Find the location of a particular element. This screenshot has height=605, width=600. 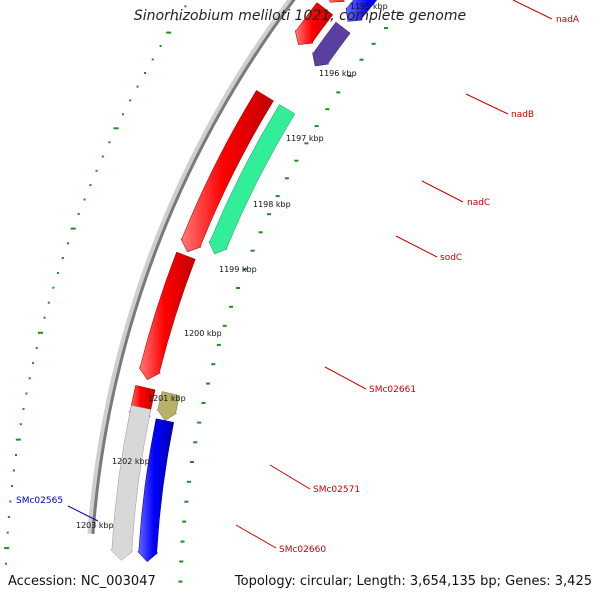

tick-label: 1196 kbp is located at coordinates (338, 73).